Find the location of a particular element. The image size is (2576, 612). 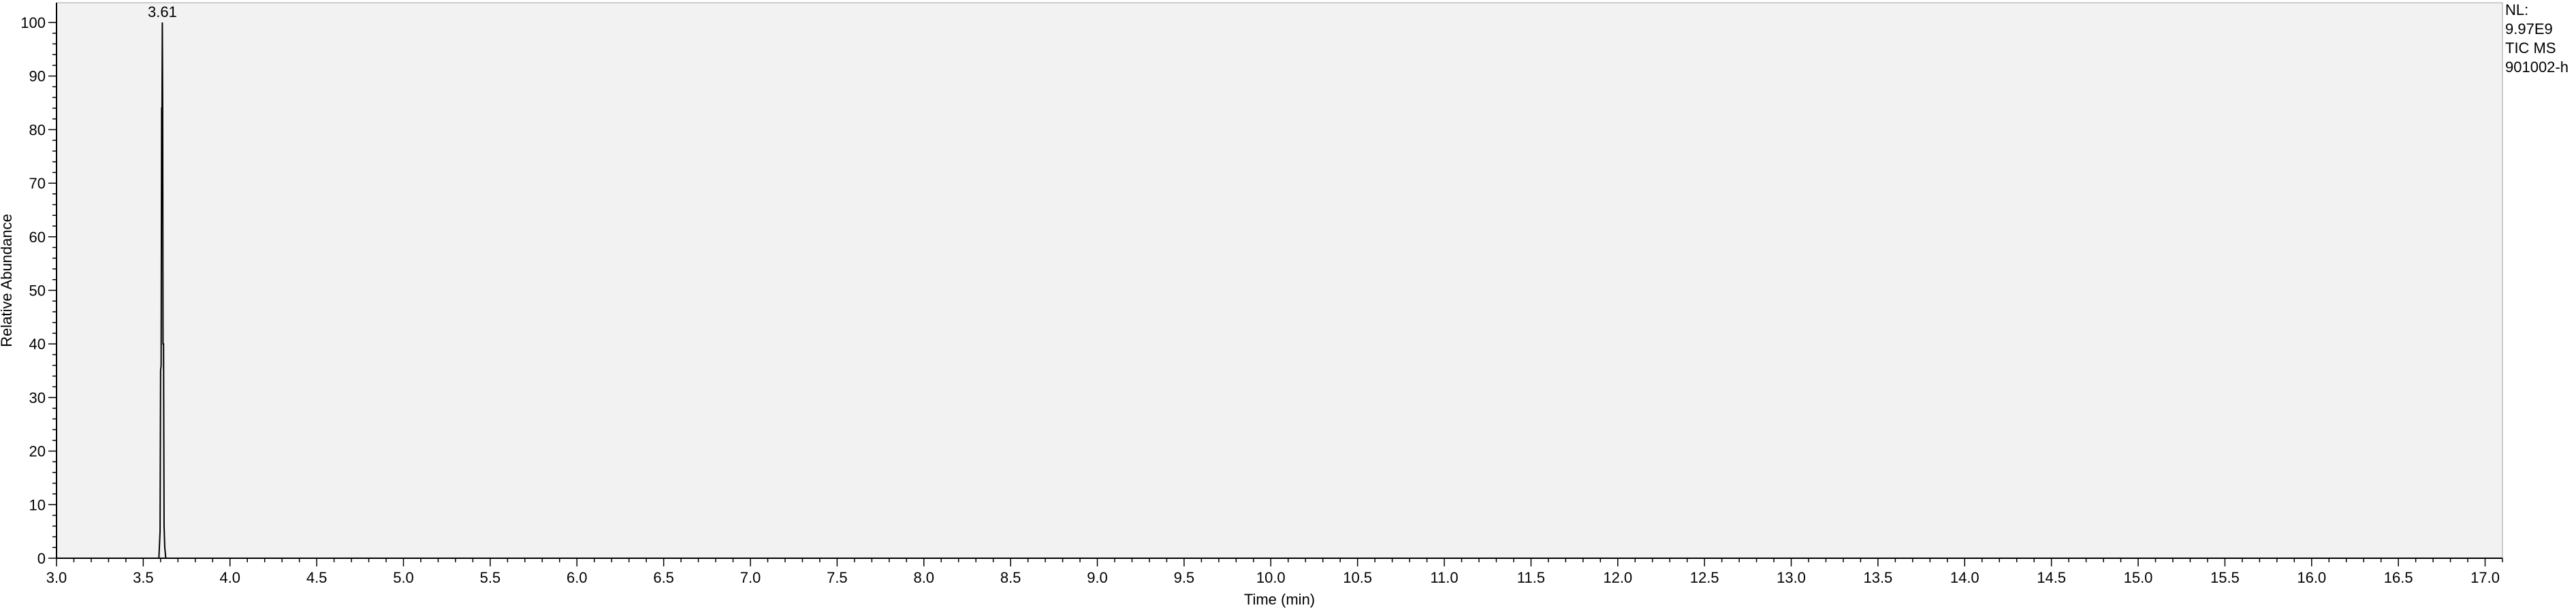

y-tick-label: 90 is located at coordinates (37, 77).